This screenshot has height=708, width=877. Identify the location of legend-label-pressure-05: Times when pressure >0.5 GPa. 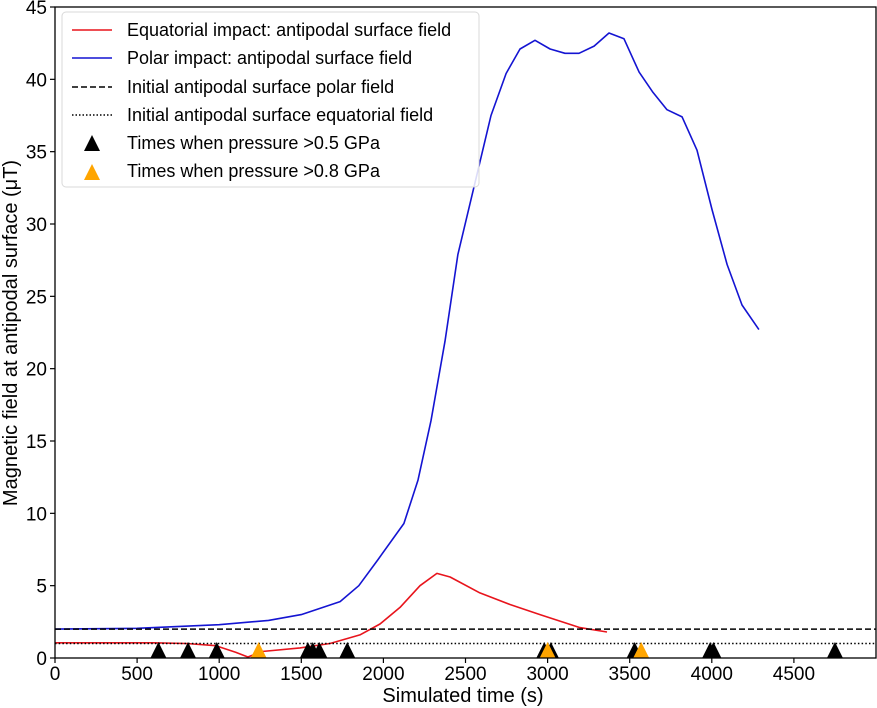
(254, 143).